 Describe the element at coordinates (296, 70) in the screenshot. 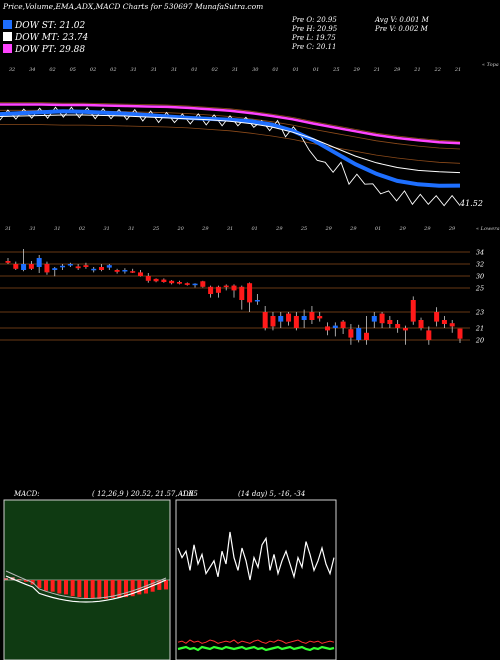

I see `top-date-tick: 01` at that location.